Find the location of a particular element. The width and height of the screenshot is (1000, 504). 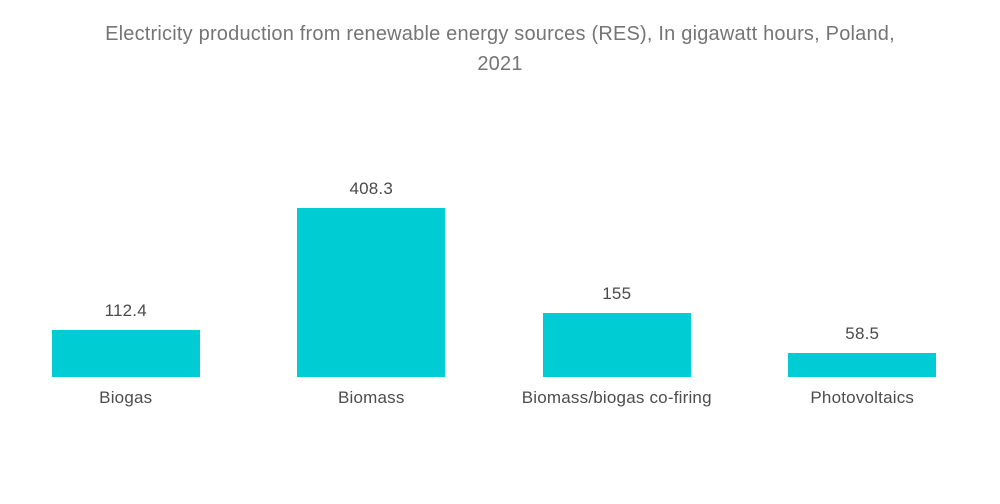

bar-value-label: 112.4 is located at coordinates (125, 310).